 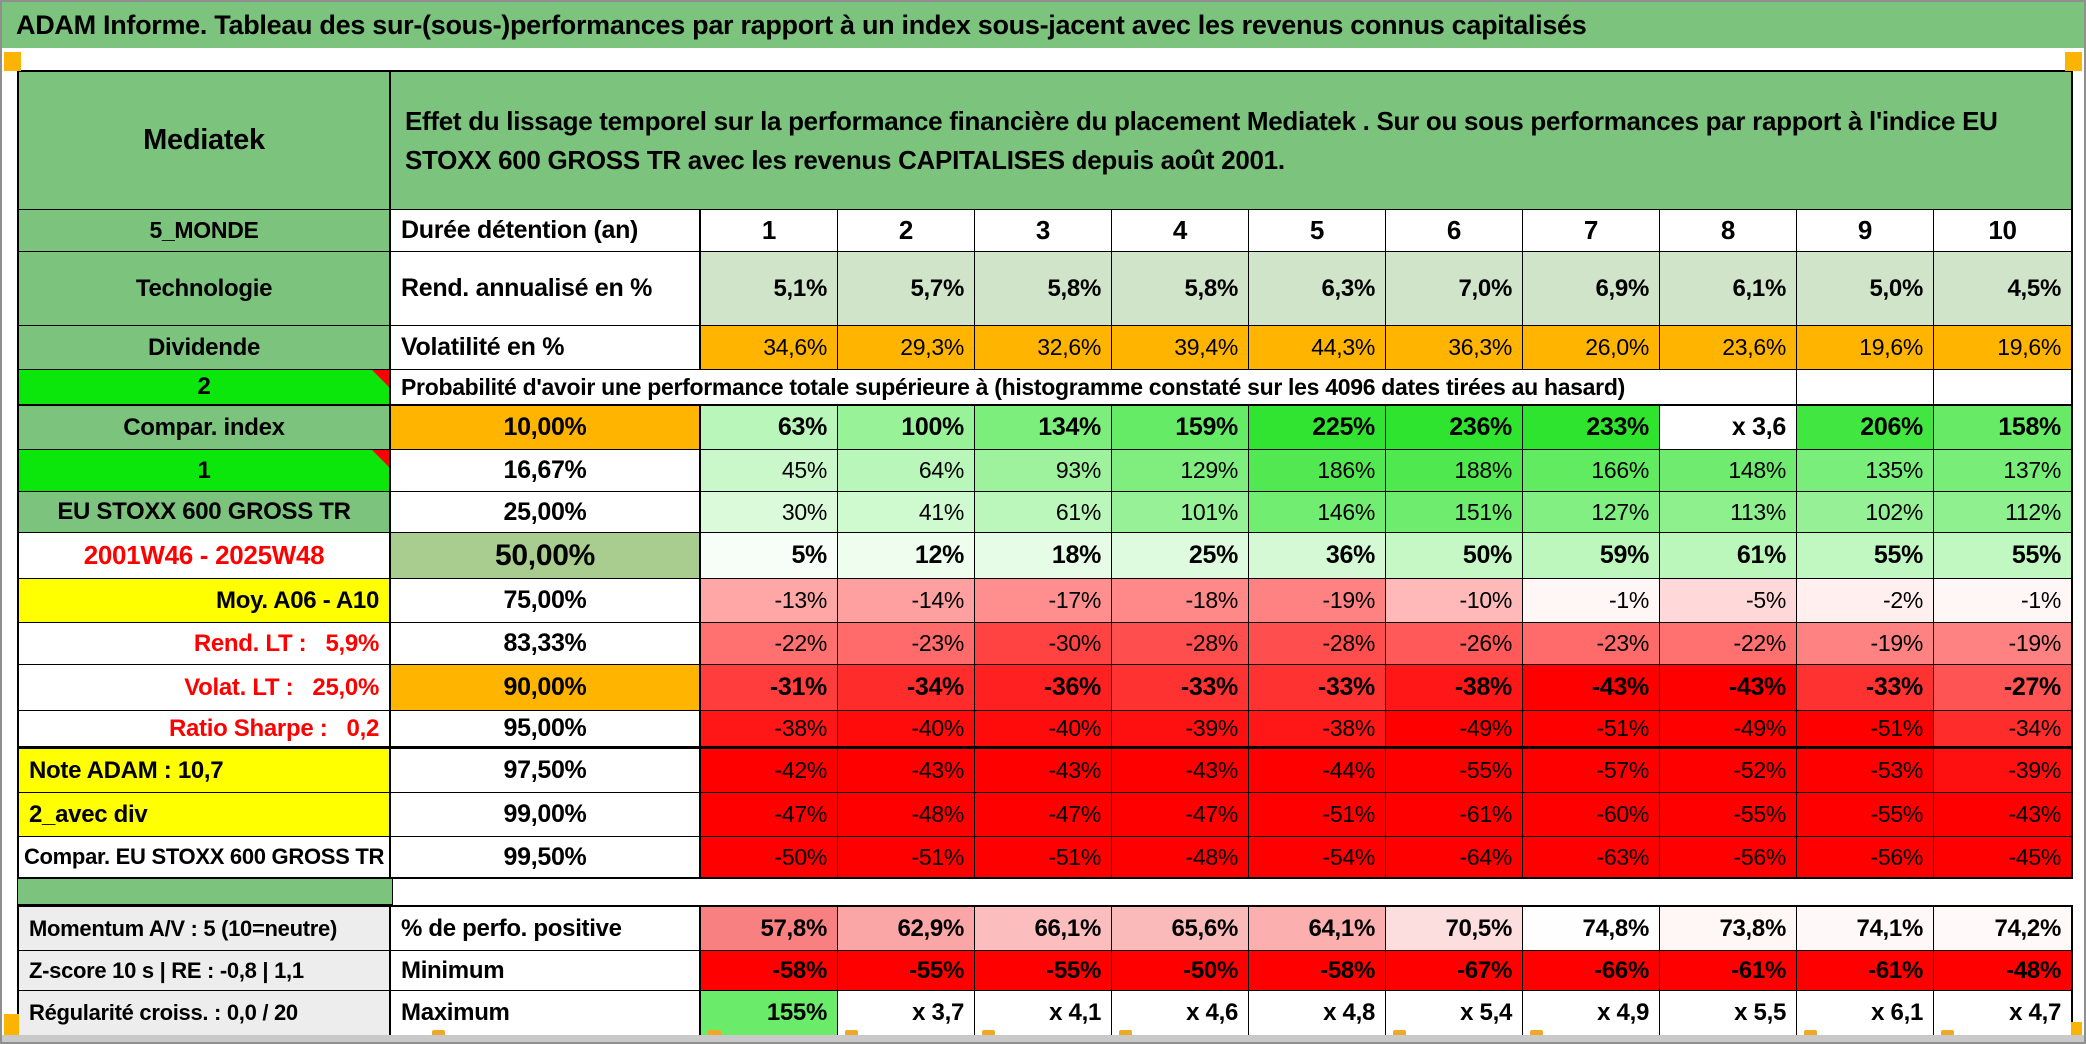 What do you see at coordinates (1180, 730) in the screenshot?
I see `data-cell: -39%` at bounding box center [1180, 730].